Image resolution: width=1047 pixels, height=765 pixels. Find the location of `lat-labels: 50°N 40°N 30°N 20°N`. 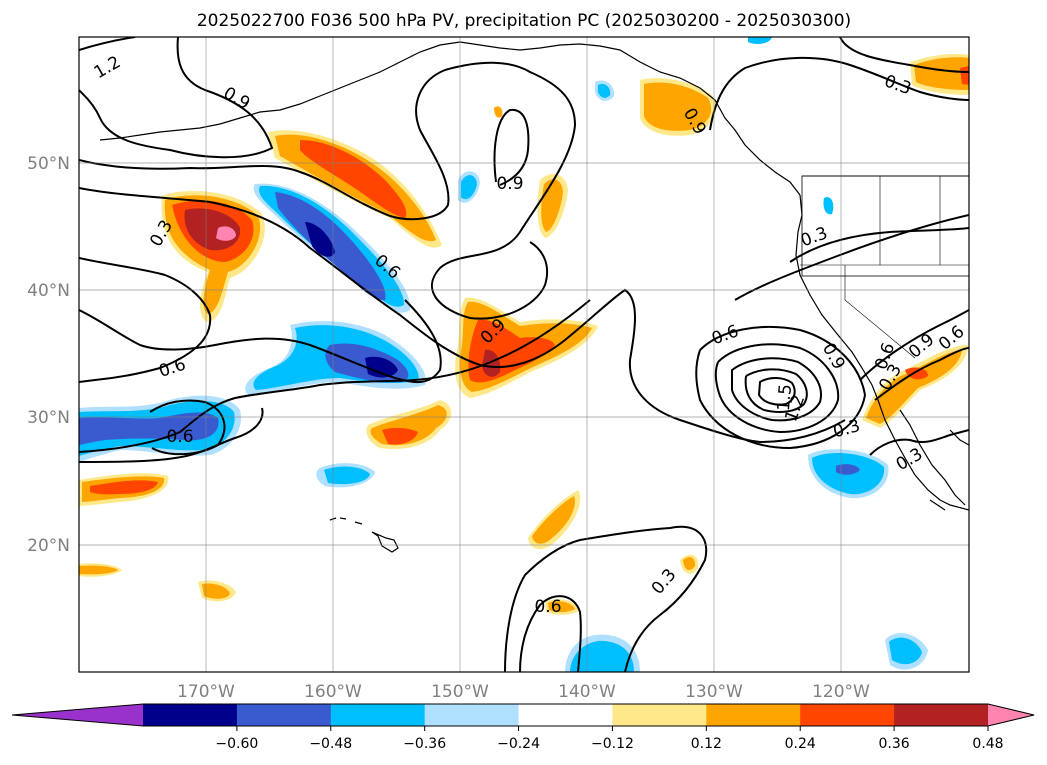

lat-labels: 50°N 40°N 30°N 20°N is located at coordinates (48, 355).